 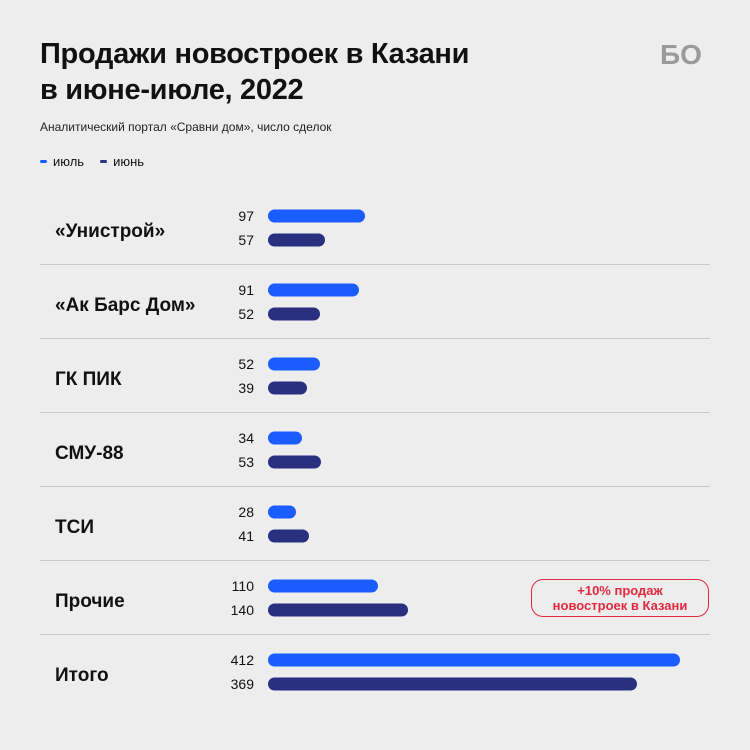 What do you see at coordinates (88, 379) in the screenshot?
I see `category-label: ГК ПИК` at bounding box center [88, 379].